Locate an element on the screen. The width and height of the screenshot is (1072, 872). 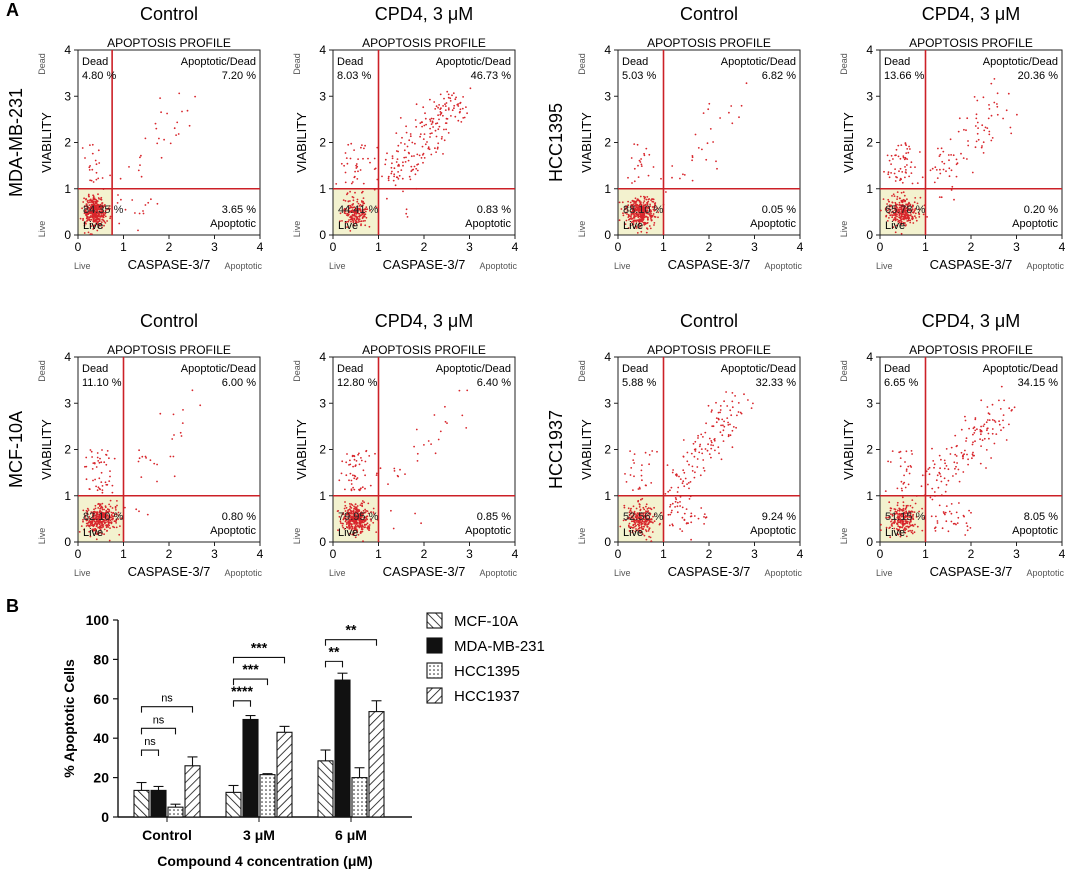
category-label: 3 μM is located at coordinates (259, 835).